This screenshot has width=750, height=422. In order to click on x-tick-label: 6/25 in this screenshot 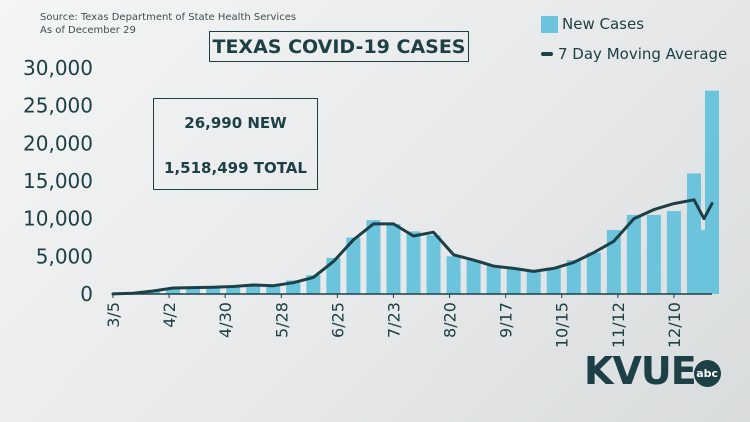, I will do `click(337, 320)`.